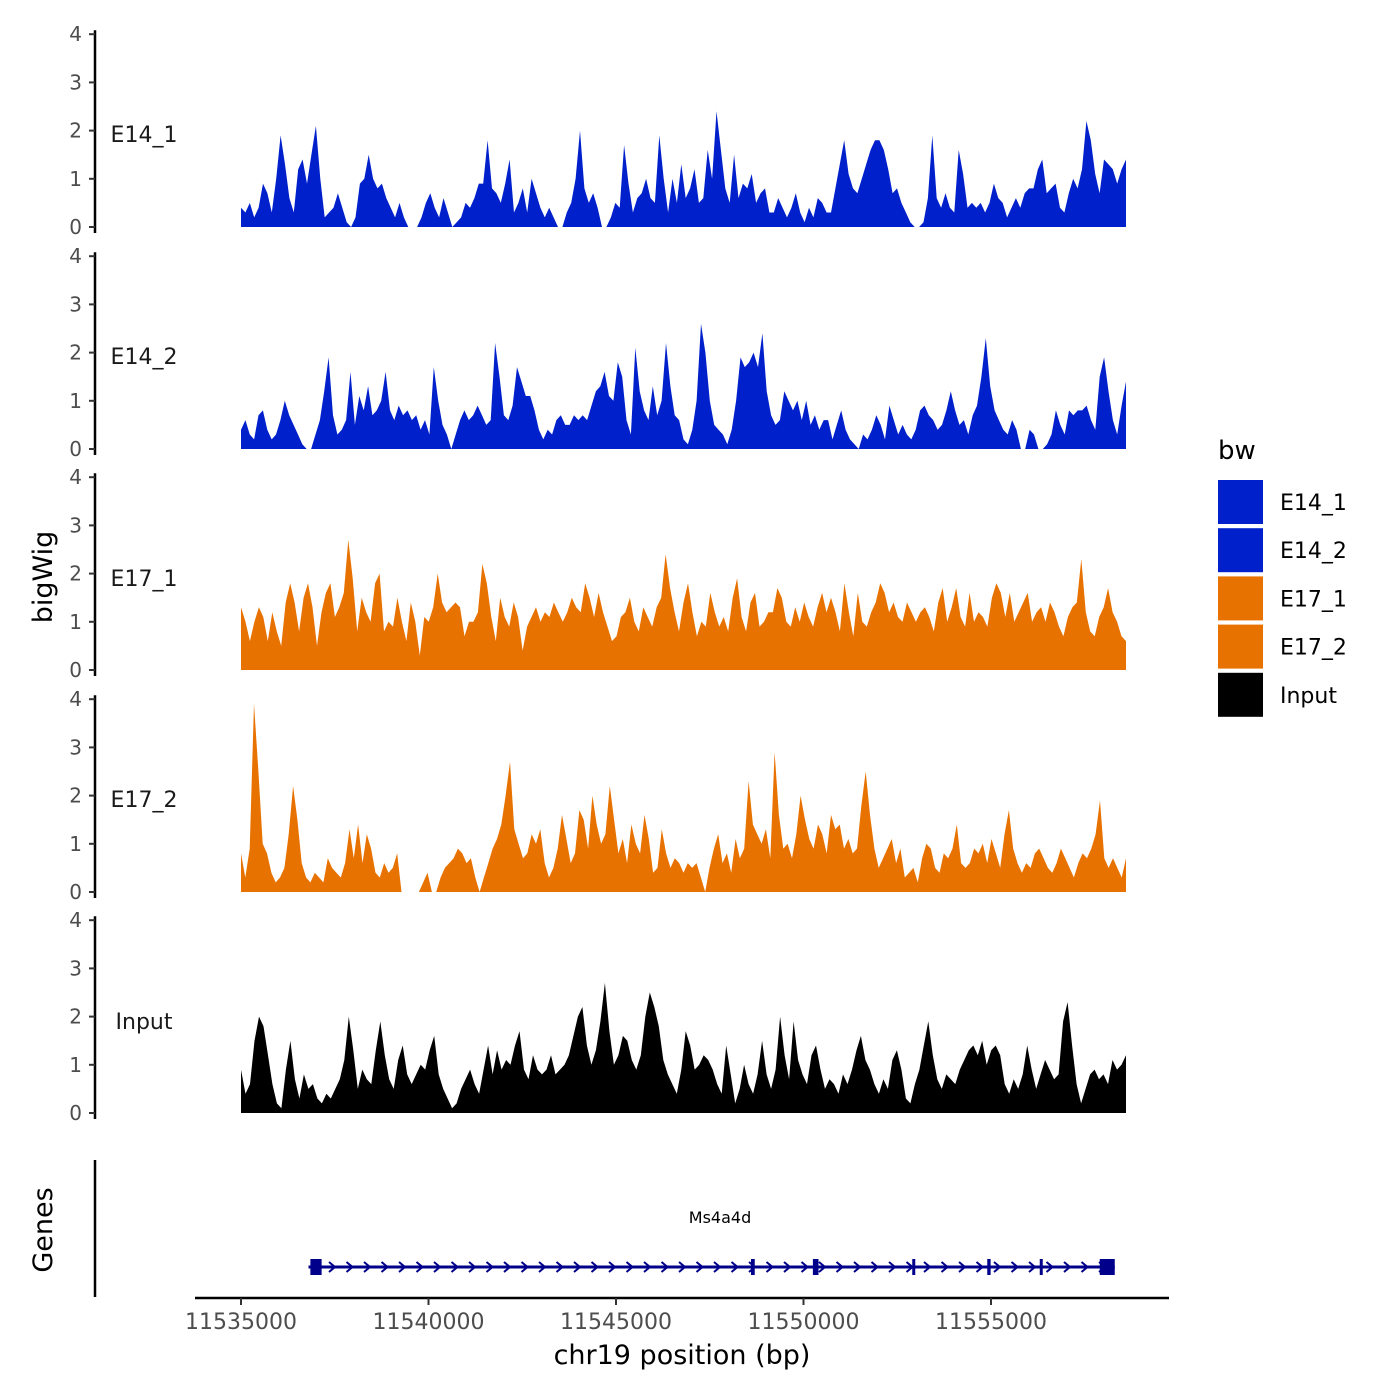  What do you see at coordinates (1308, 696) in the screenshot?
I see `legend-label: Input` at bounding box center [1308, 696].